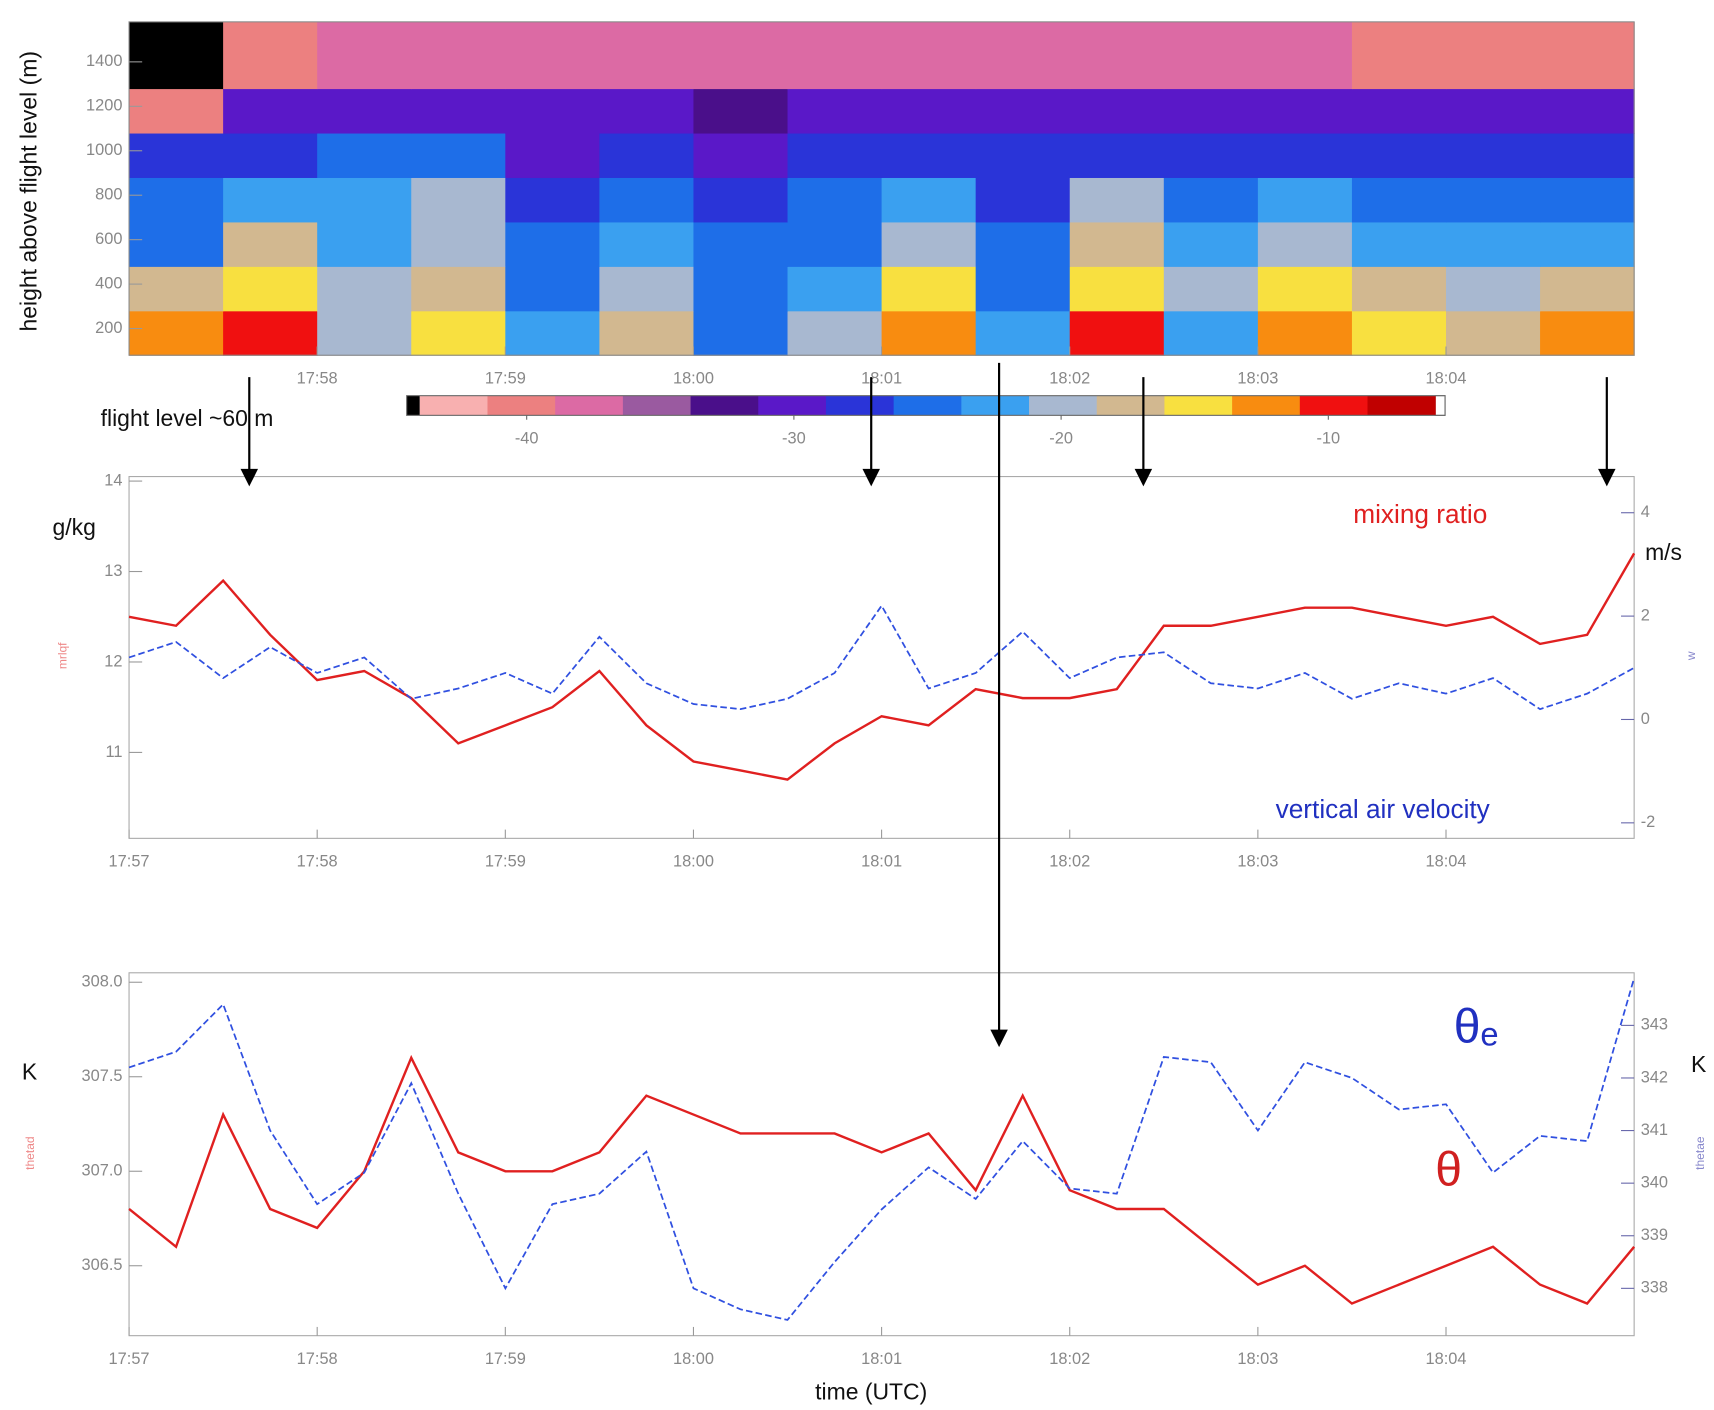  Describe the element at coordinates (113, 752) in the screenshot. I see `y-tick-label: 11` at that location.